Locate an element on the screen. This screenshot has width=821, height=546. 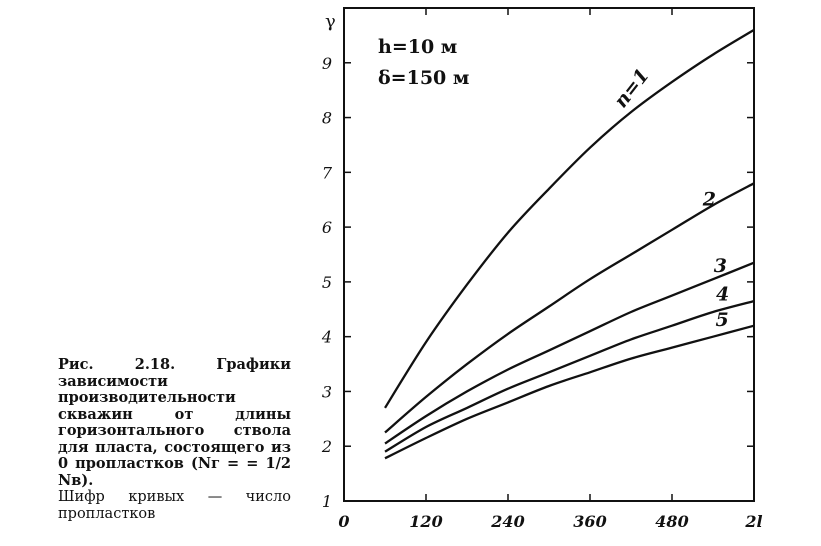
x-tick-label: 2l is located at coordinates (753, 521).